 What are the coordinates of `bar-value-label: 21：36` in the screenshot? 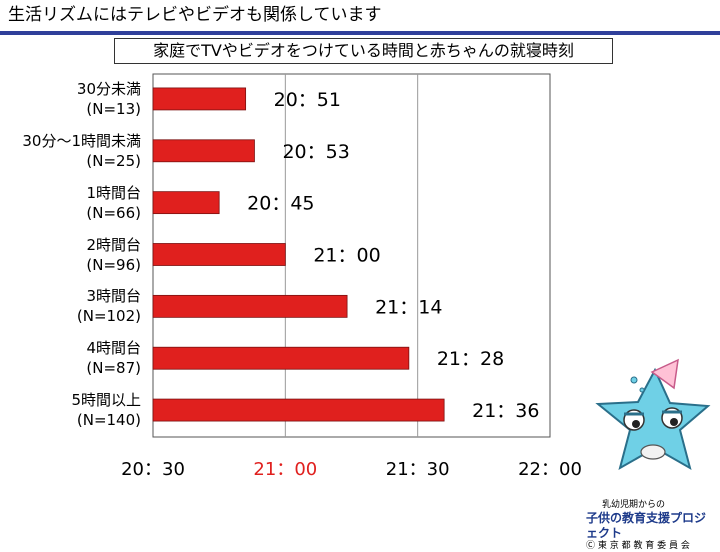 It's located at (505, 411).